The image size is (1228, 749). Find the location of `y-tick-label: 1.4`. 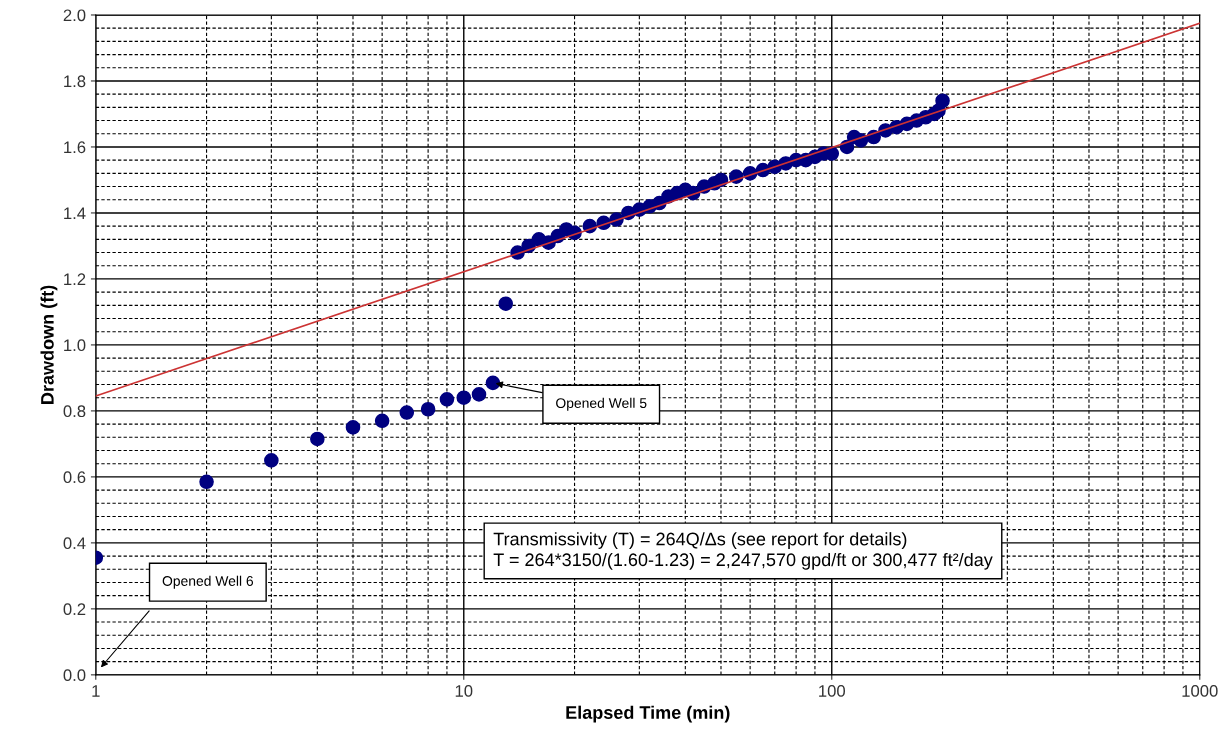

y-tick-label: 1.4 is located at coordinates (75, 213).